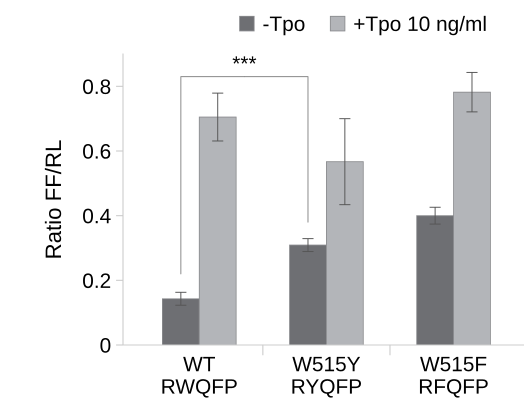 This screenshot has height=415, width=524. Describe the element at coordinates (420, 26) in the screenshot. I see `legend-label: +Tpo 10 ng/ml` at that location.